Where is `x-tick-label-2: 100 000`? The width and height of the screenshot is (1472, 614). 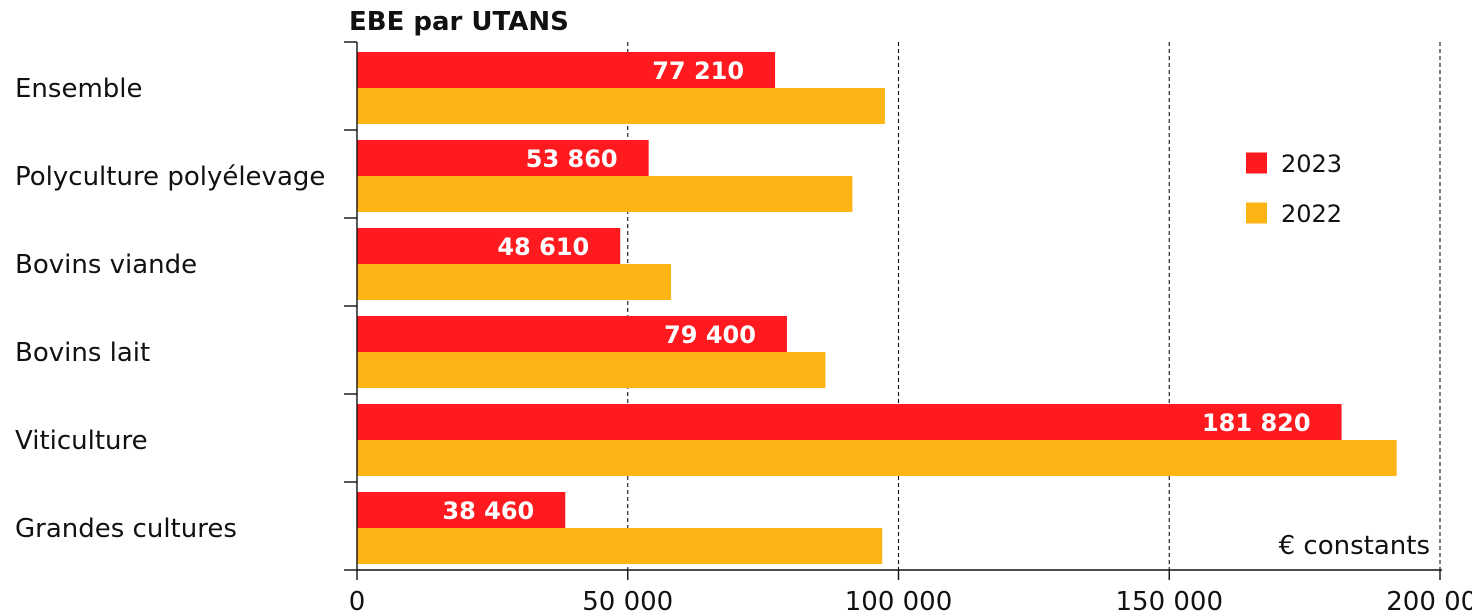
x-tick-label-2: 100 000 is located at coordinates (899, 600).